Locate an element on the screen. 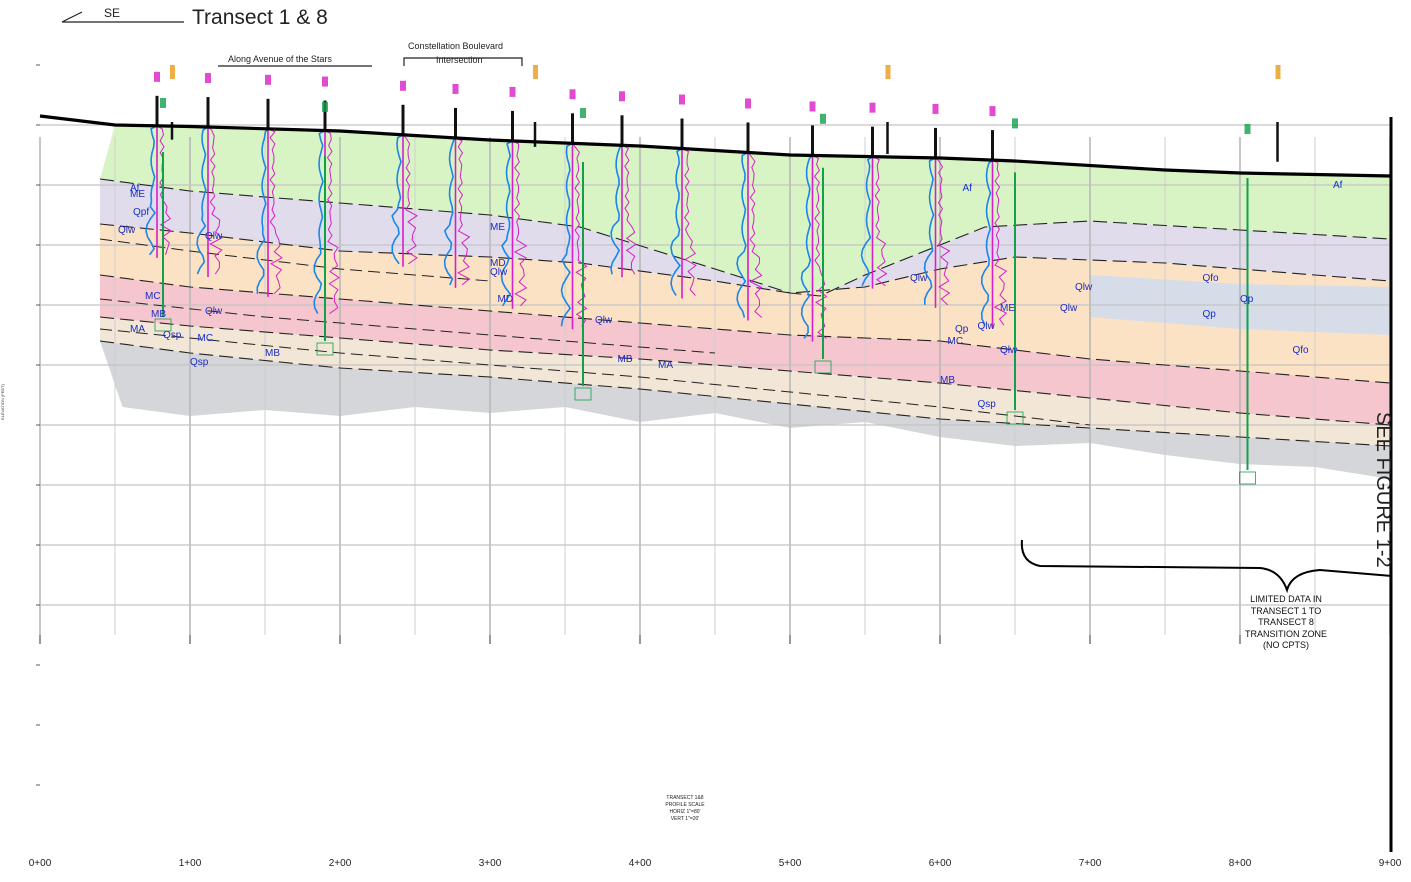  along-label: Along Avenue of the Stars is located at coordinates (280, 59).